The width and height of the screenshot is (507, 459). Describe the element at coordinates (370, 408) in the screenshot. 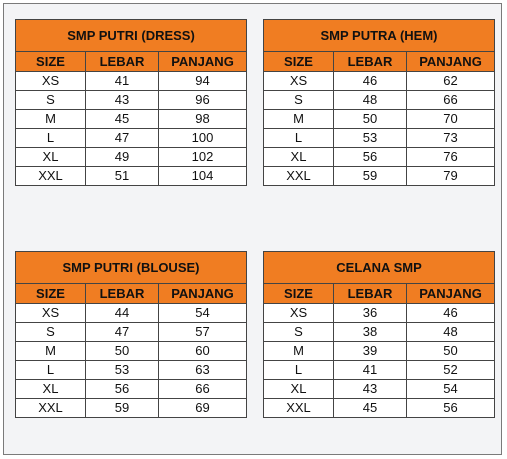

I see `lebar-cell: 45` at that location.